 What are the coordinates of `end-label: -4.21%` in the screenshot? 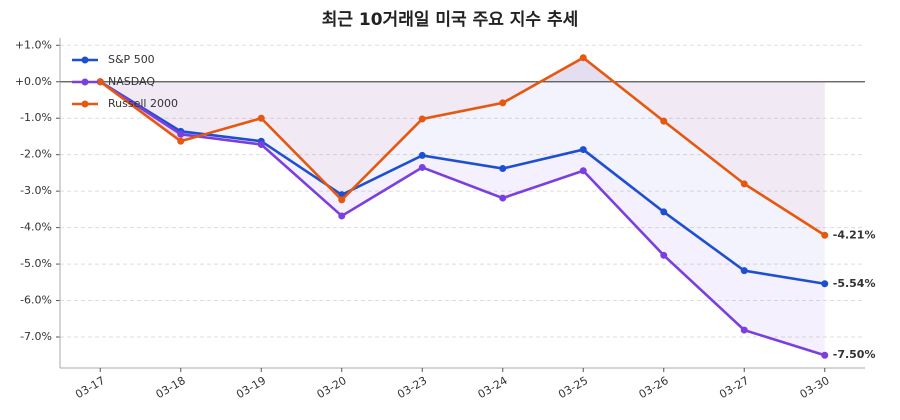 It's located at (854, 234).